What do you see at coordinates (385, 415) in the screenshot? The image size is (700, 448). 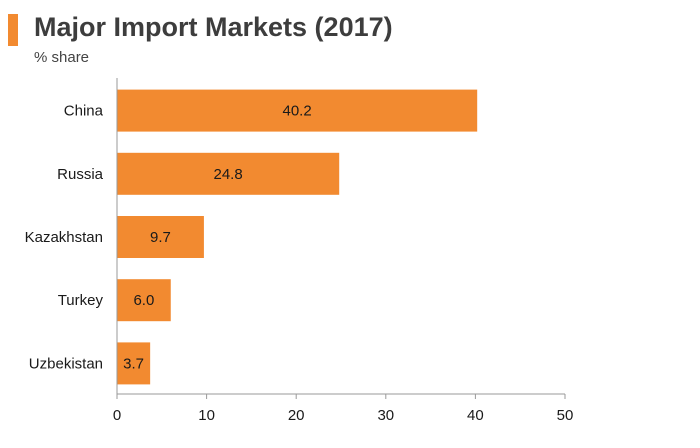 I see `x-tick-label-30: 30` at bounding box center [385, 415].